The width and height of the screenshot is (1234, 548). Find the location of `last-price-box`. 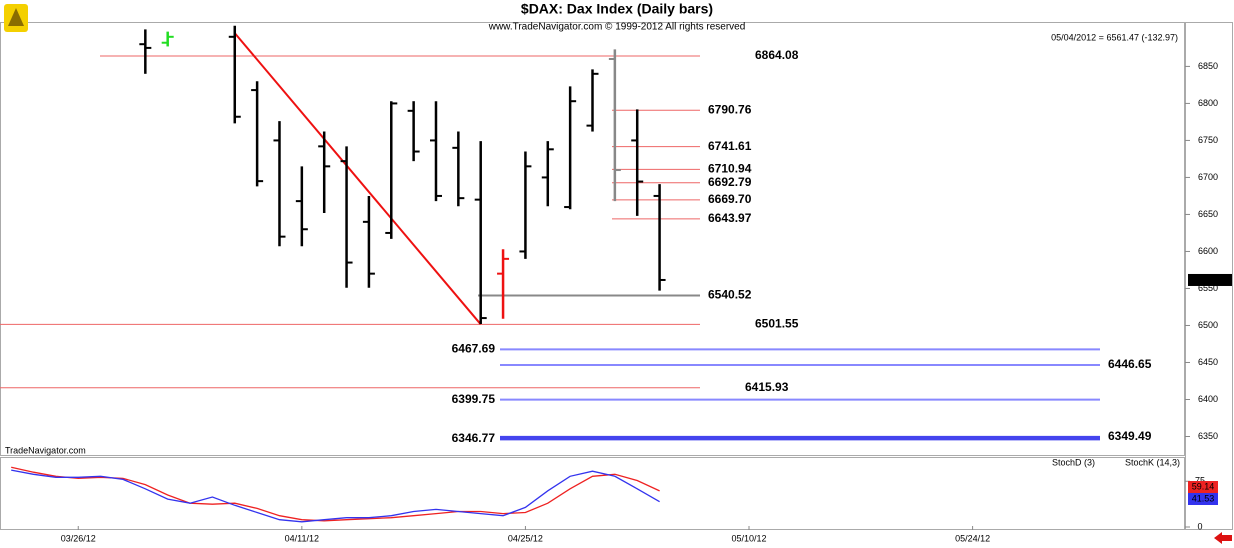

last-price-box is located at coordinates (1210, 279).